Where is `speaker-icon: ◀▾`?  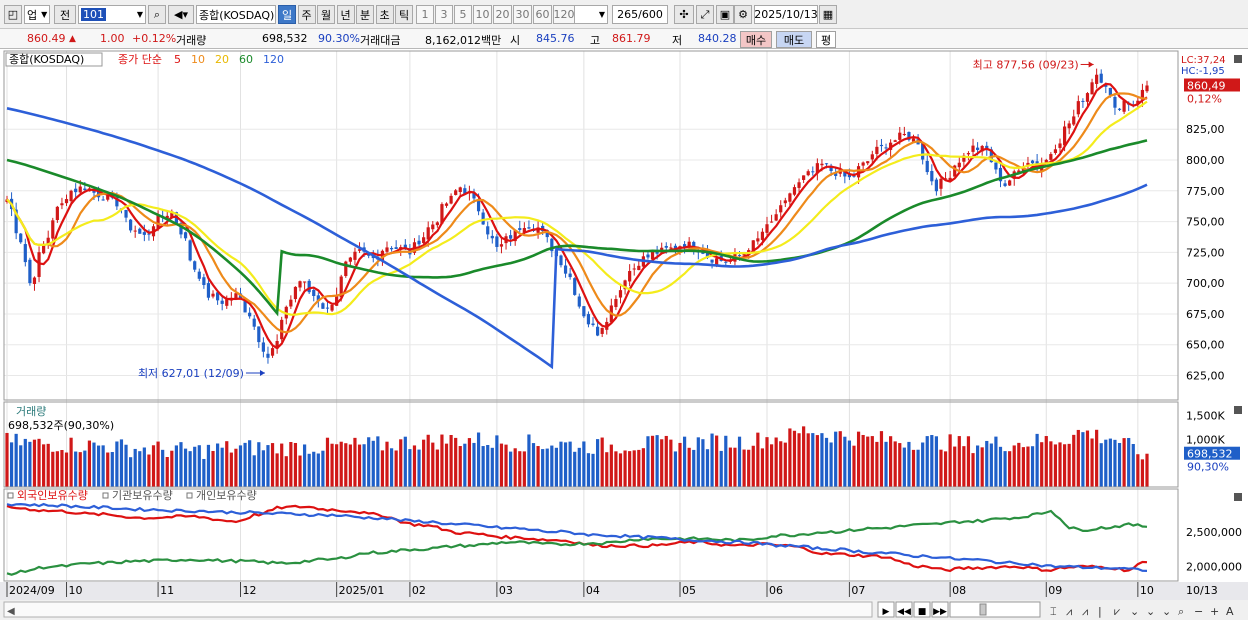
speaker-icon: ◀▾ is located at coordinates (181, 14).